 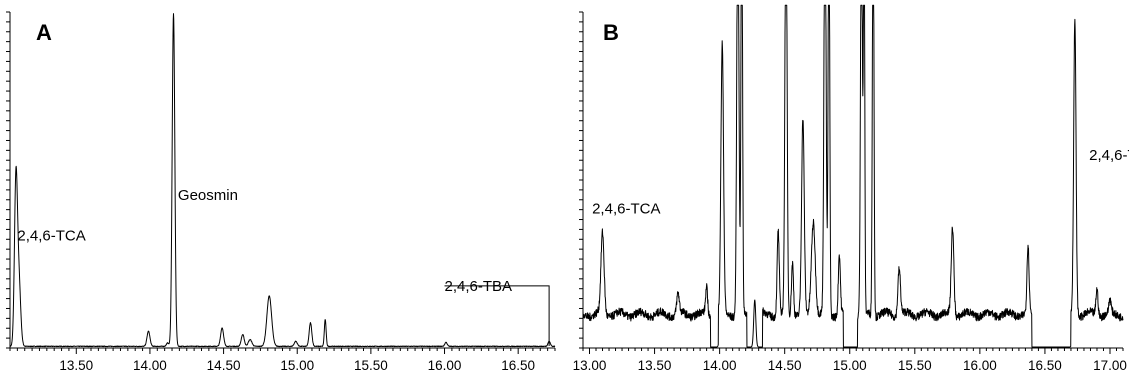 What do you see at coordinates (208, 195) in the screenshot?
I see `peak-annotation: Geosmin` at bounding box center [208, 195].